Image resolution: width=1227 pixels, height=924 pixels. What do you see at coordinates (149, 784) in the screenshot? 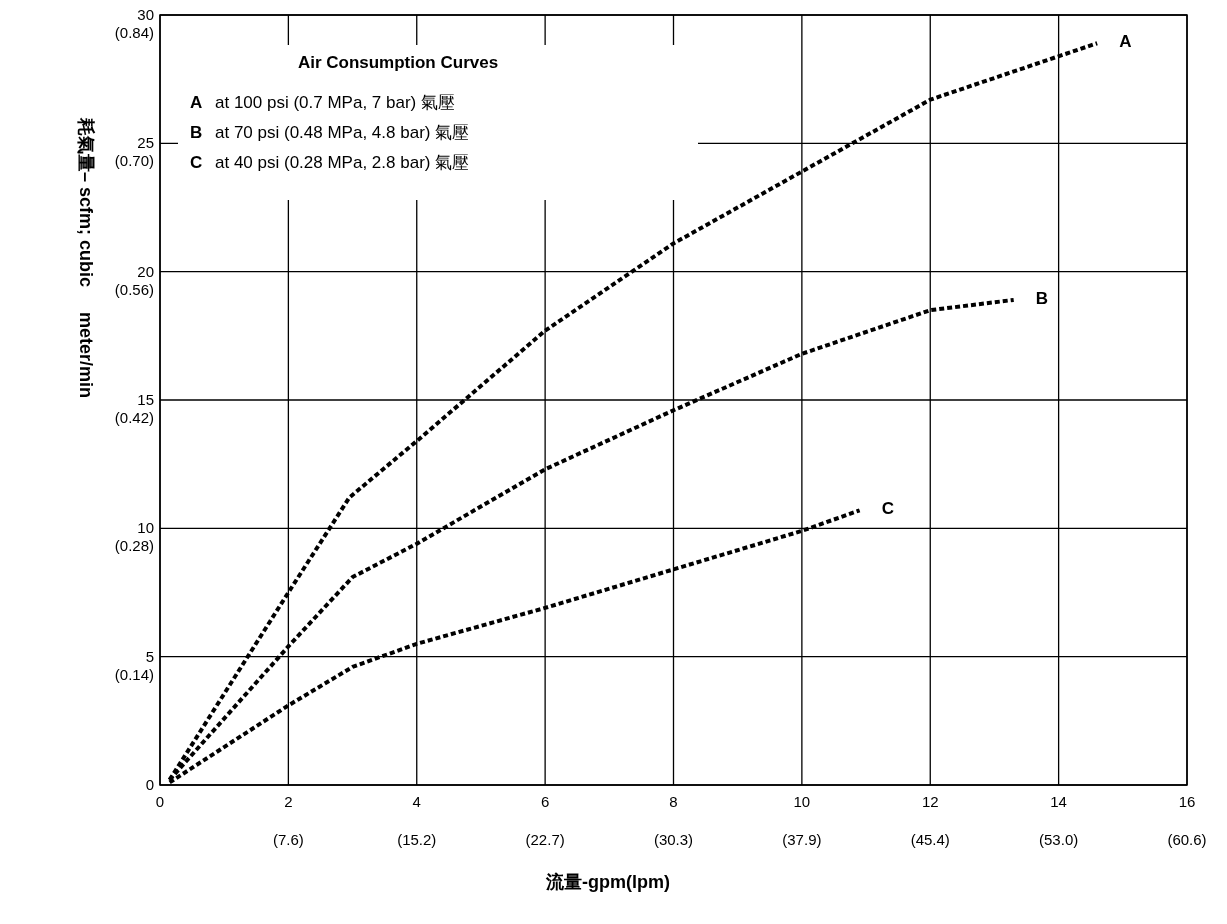
I see `y-tick-label: 0` at bounding box center [149, 784].